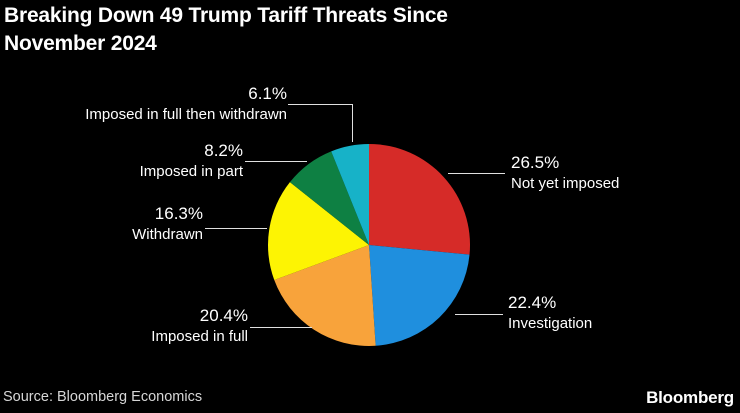 Image resolution: width=740 pixels, height=413 pixels. Describe the element at coordinates (223, 315) in the screenshot. I see `slice-pct: 20.4%` at that location.